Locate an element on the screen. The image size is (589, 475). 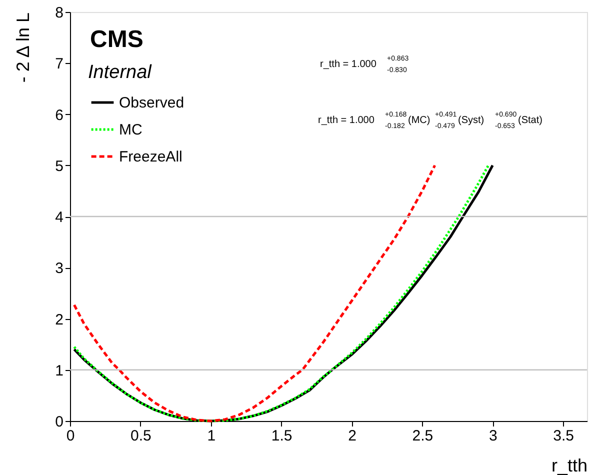
legend-label: MC is located at coordinates (130, 130).